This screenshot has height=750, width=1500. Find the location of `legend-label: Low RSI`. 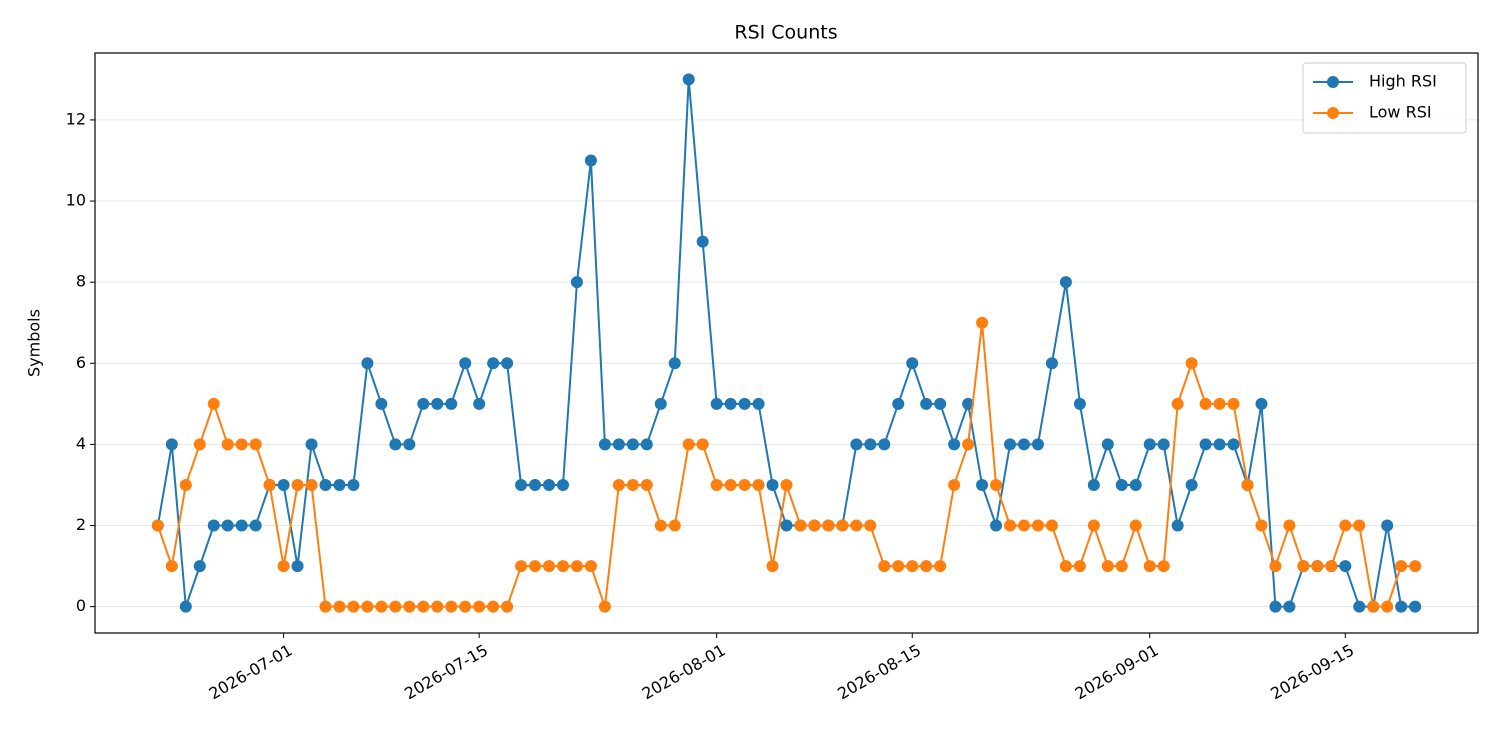

legend-label: Low RSI is located at coordinates (1400, 112).